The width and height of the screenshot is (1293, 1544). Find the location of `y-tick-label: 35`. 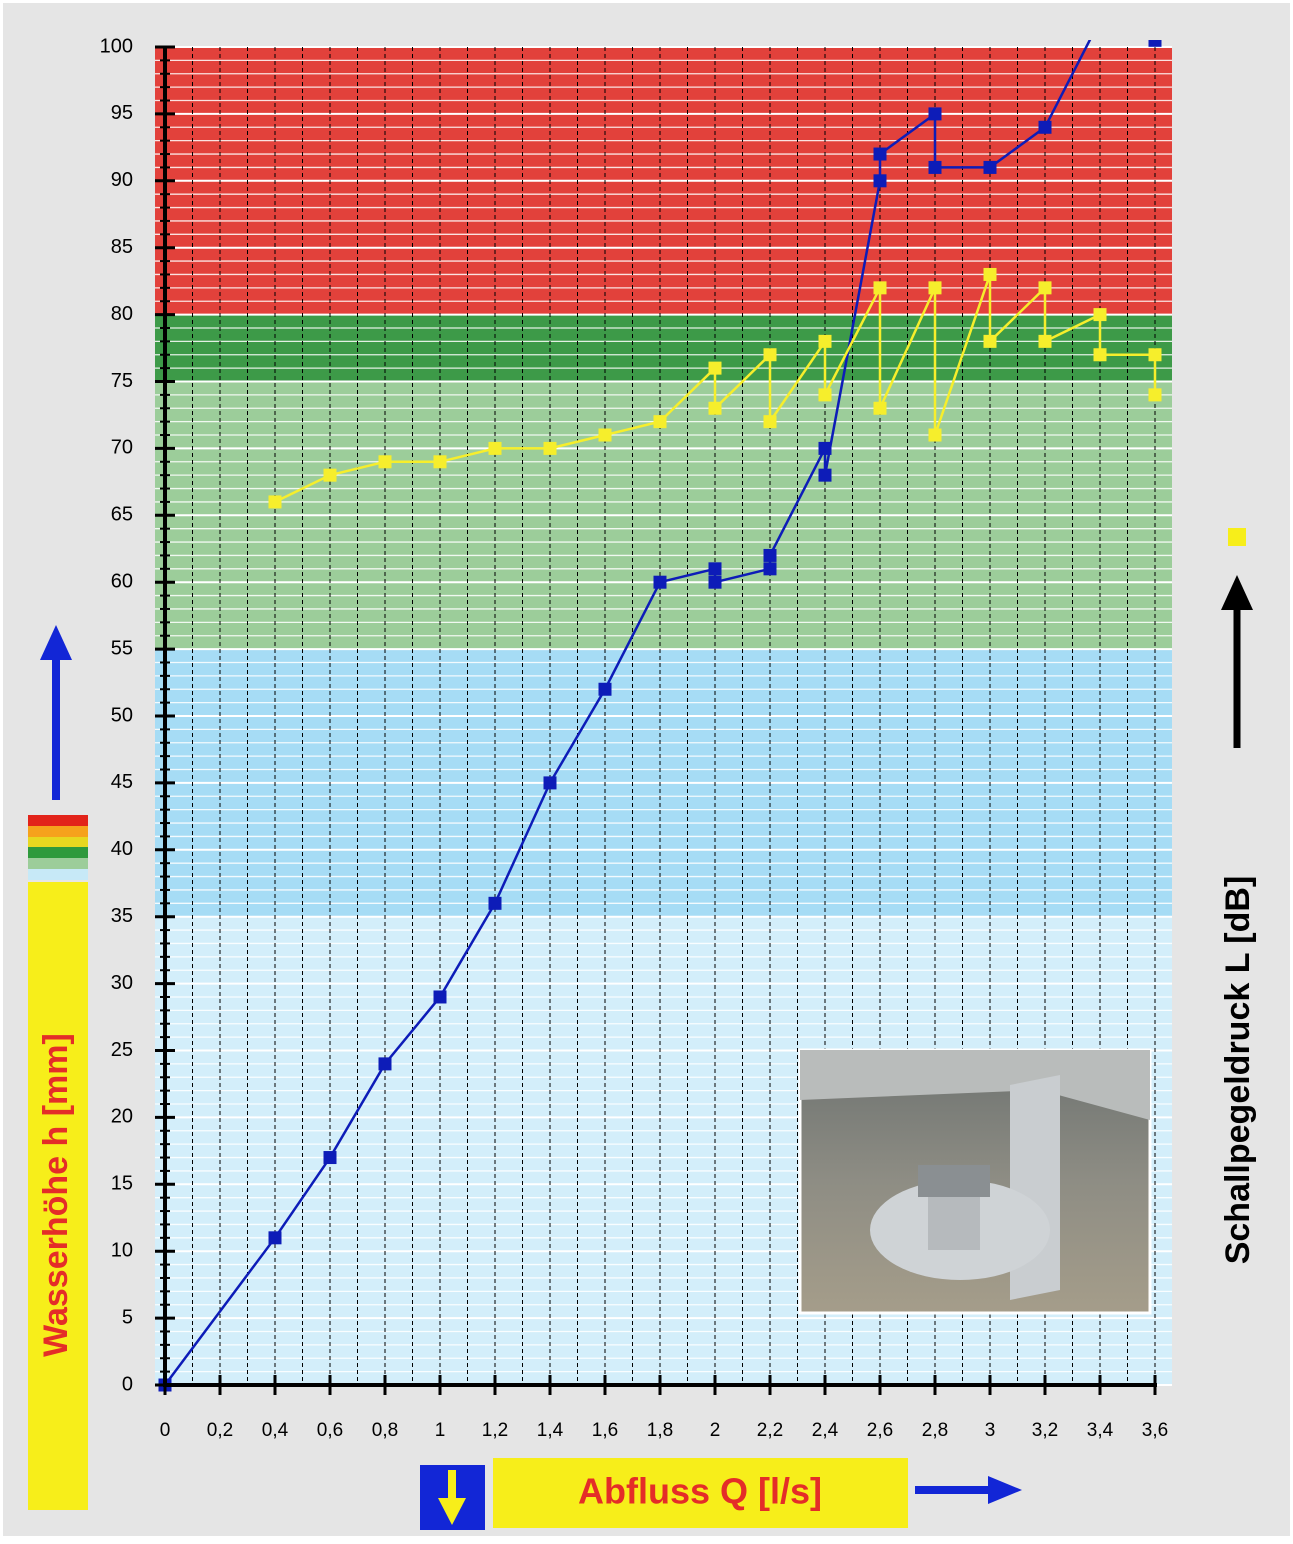

y-tick-label: 35 is located at coordinates (122, 916).